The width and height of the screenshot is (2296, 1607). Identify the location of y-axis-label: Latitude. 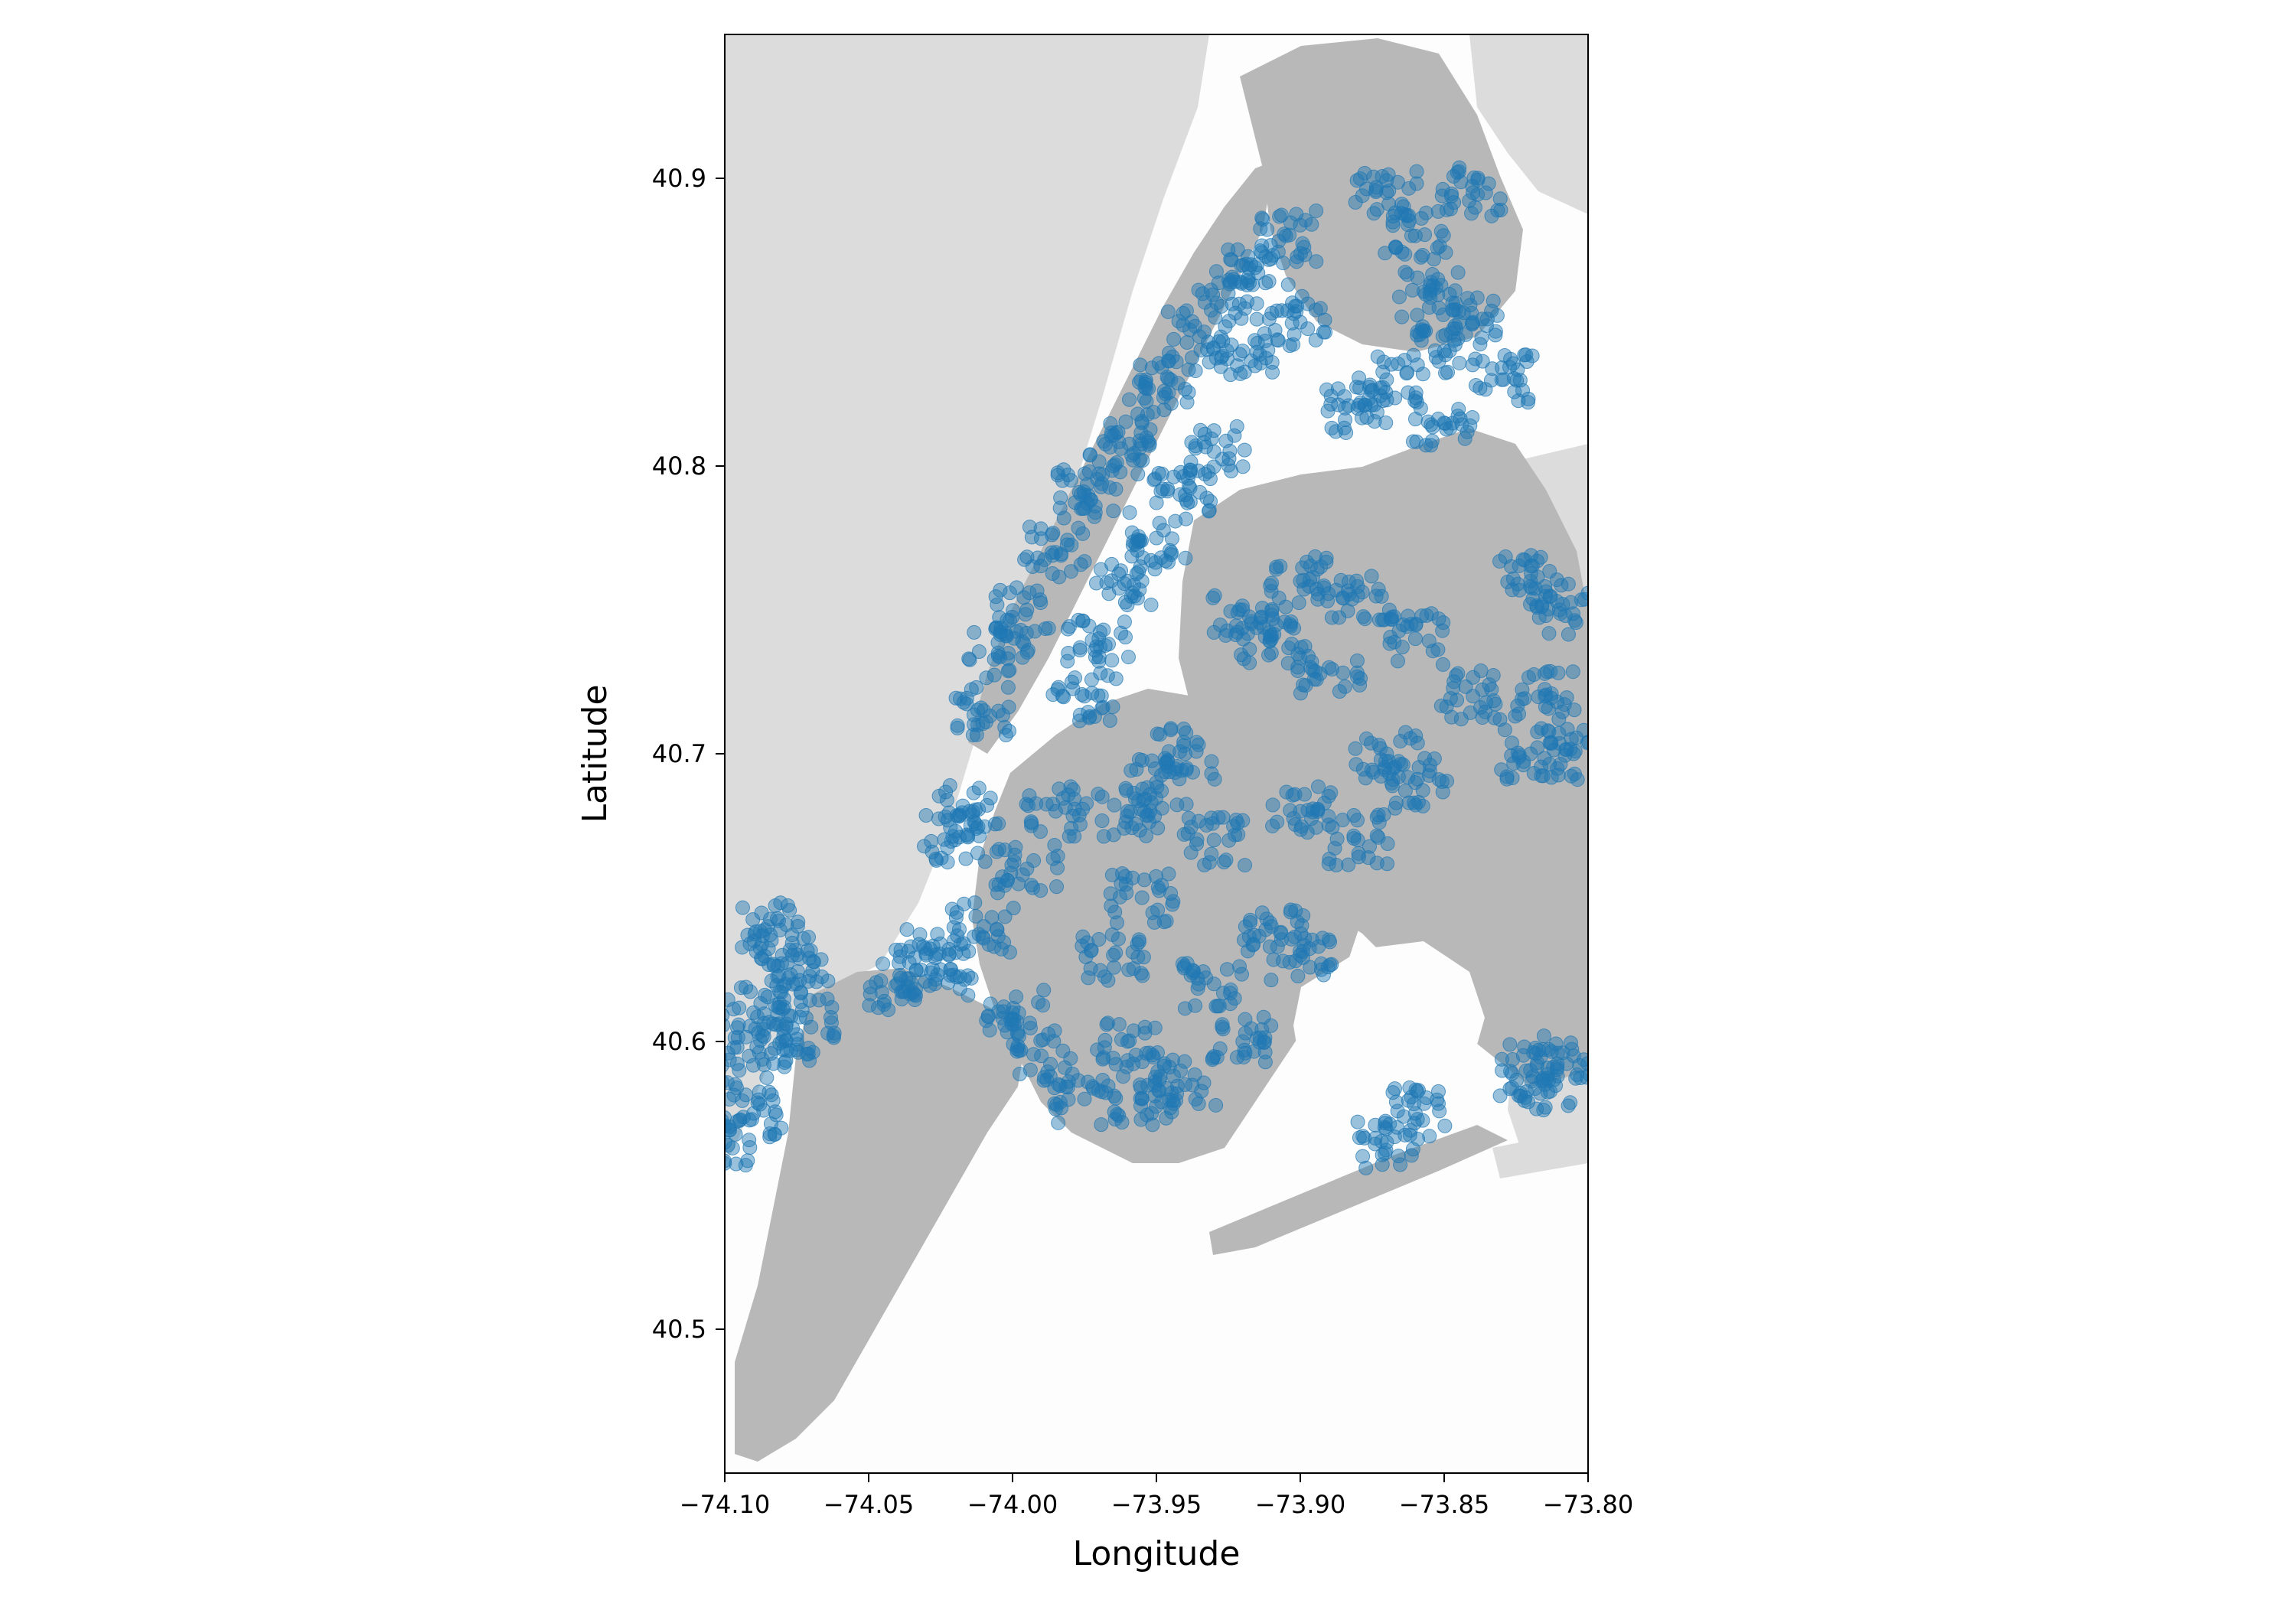
(595, 753).